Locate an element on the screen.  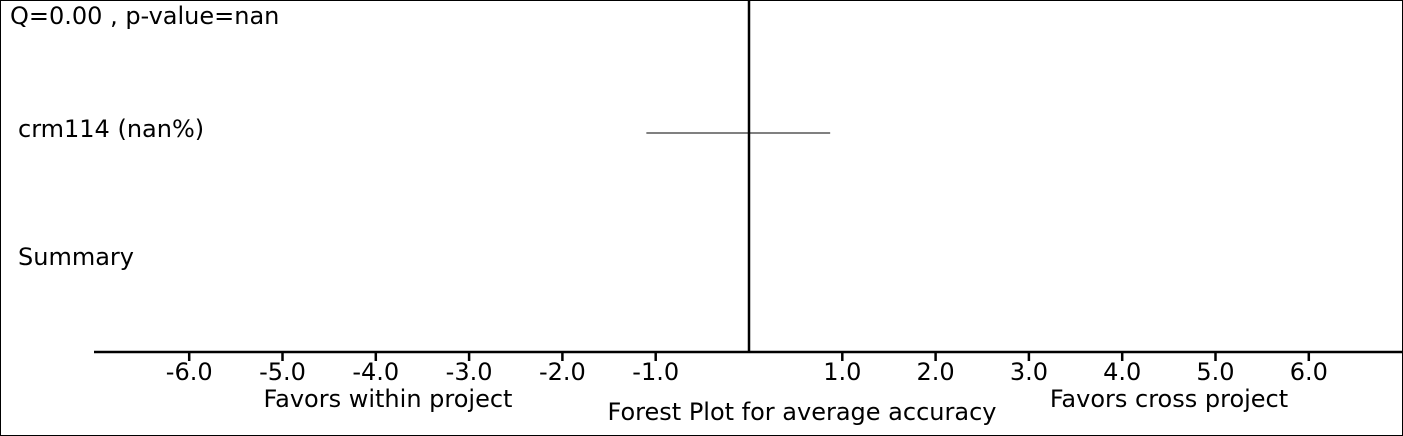
x-tick-label: 1.0 is located at coordinates (842, 372).